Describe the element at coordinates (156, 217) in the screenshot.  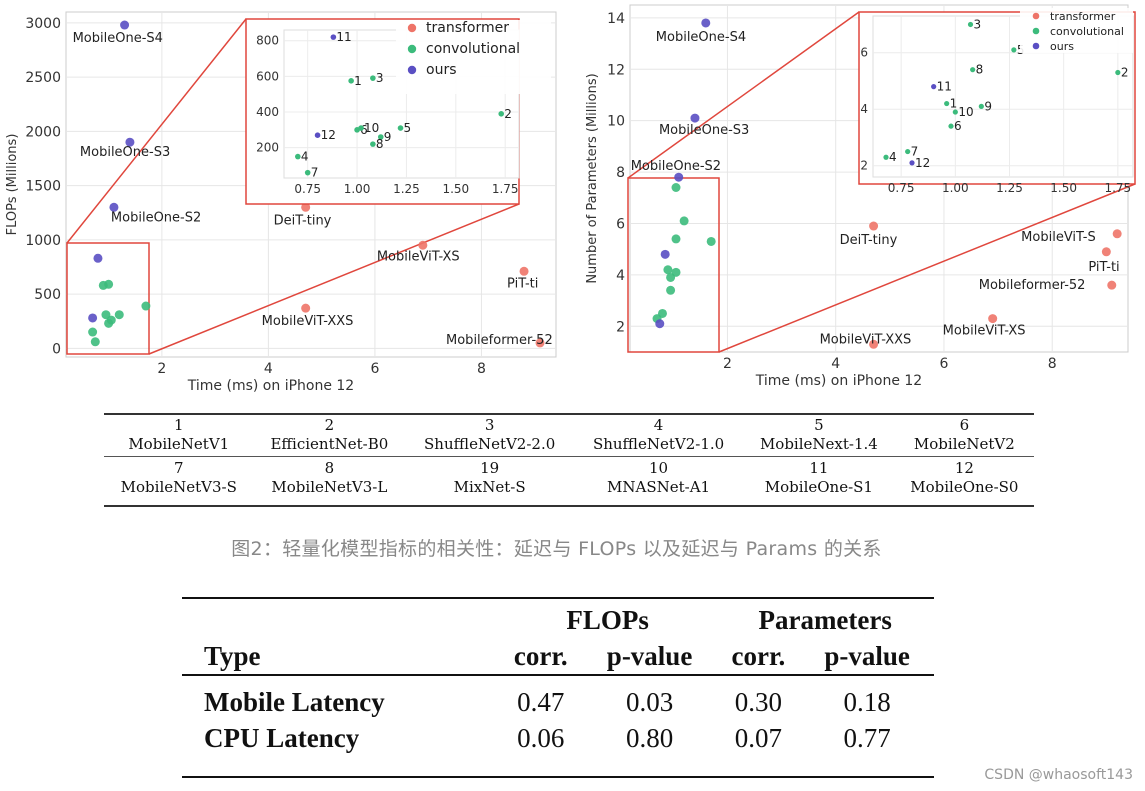
I see `point-label: MobileOne-S2` at that location.